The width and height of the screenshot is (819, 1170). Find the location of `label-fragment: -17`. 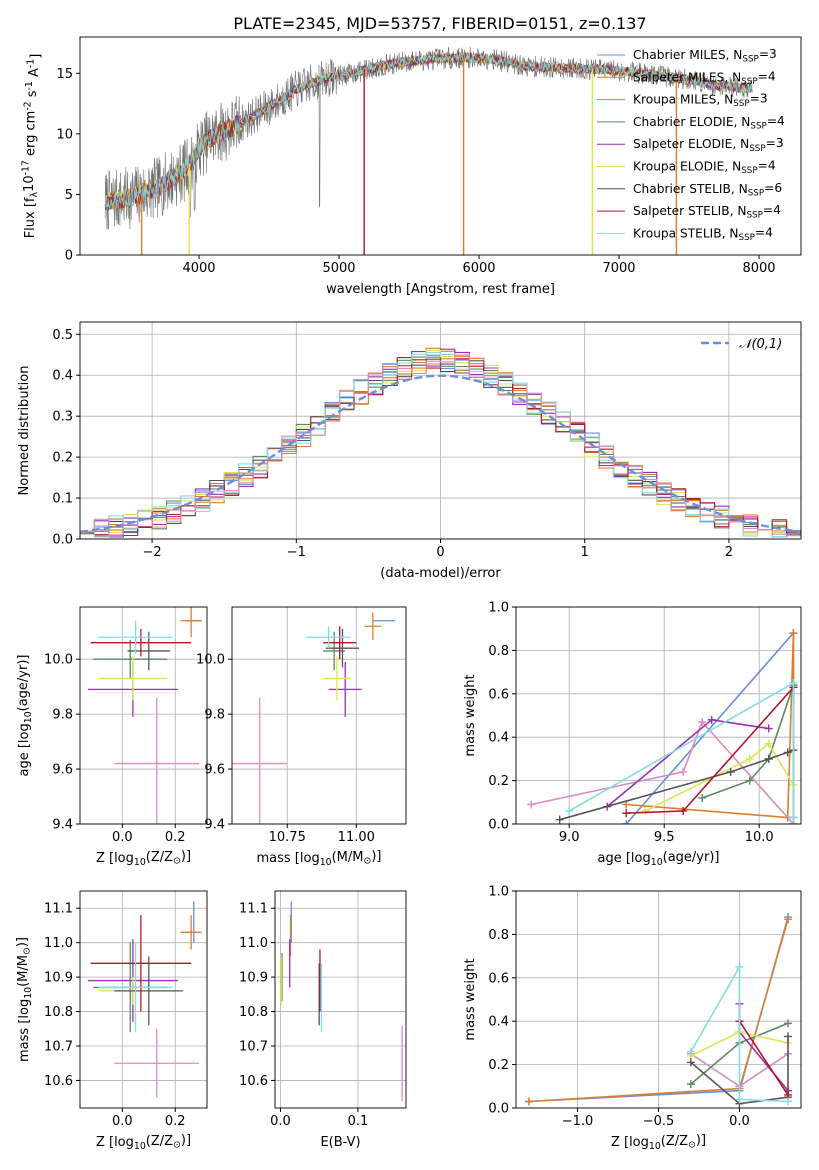

label-fragment: -17 is located at coordinates (26, 167).